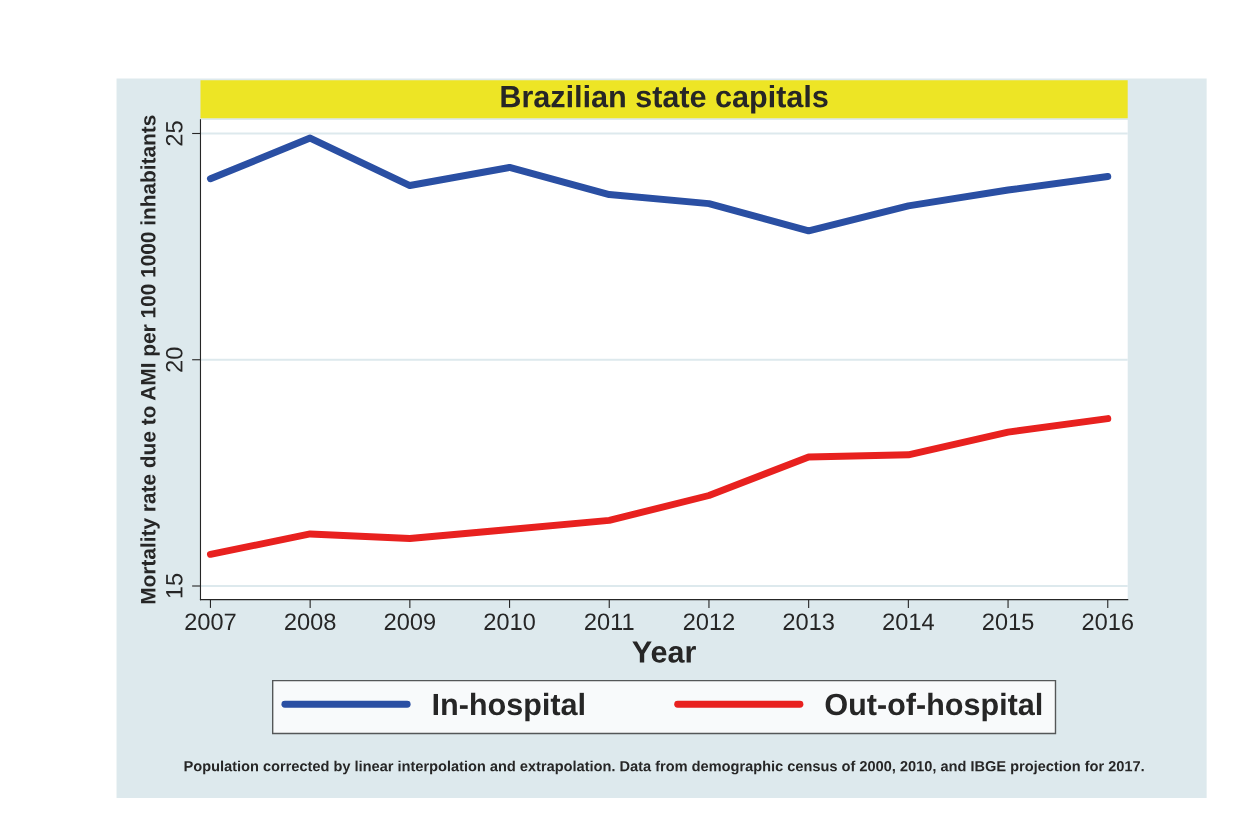 This screenshot has width=1253, height=827. Describe the element at coordinates (310, 622) in the screenshot. I see `x-tick-label: 2008` at that location.